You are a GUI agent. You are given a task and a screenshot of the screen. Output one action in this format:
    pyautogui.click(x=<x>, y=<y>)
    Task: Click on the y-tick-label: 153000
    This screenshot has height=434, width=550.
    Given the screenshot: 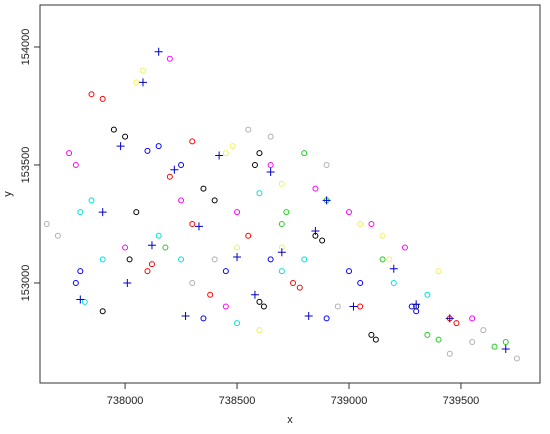 What is the action you would take?
    pyautogui.click(x=26, y=283)
    